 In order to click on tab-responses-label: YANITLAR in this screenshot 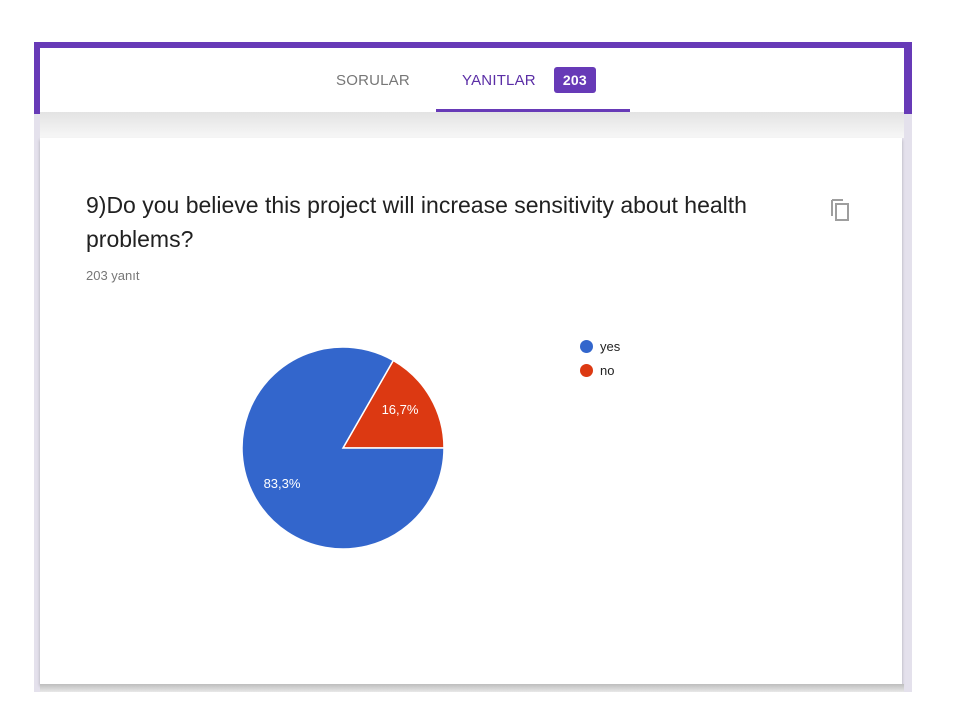, I will do `click(499, 80)`.